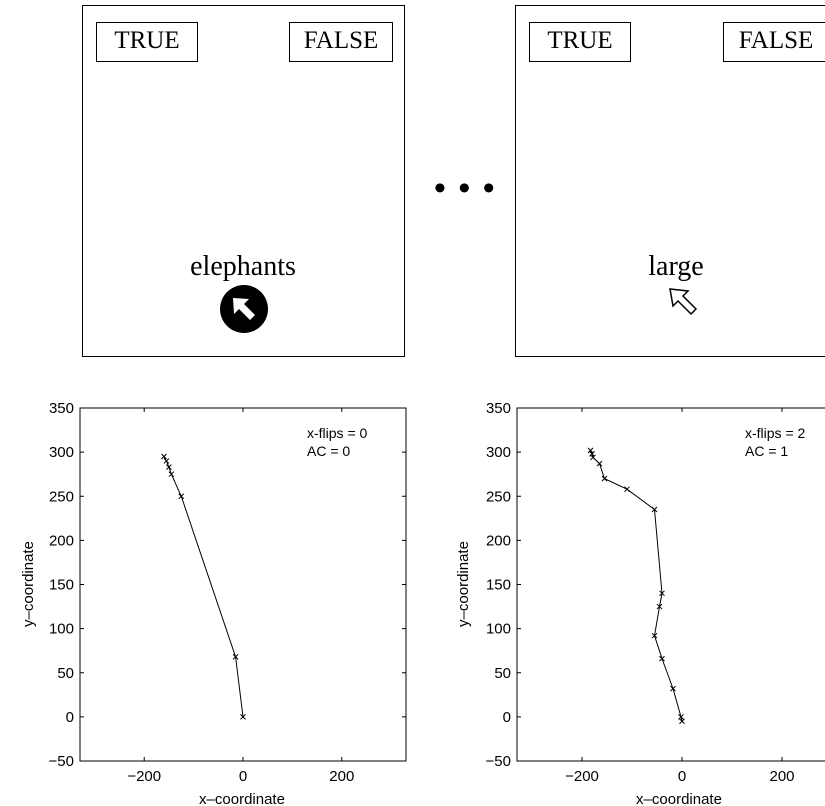 This screenshot has width=825, height=806. I want to click on annotation-ac: AC = 0, so click(328, 451).